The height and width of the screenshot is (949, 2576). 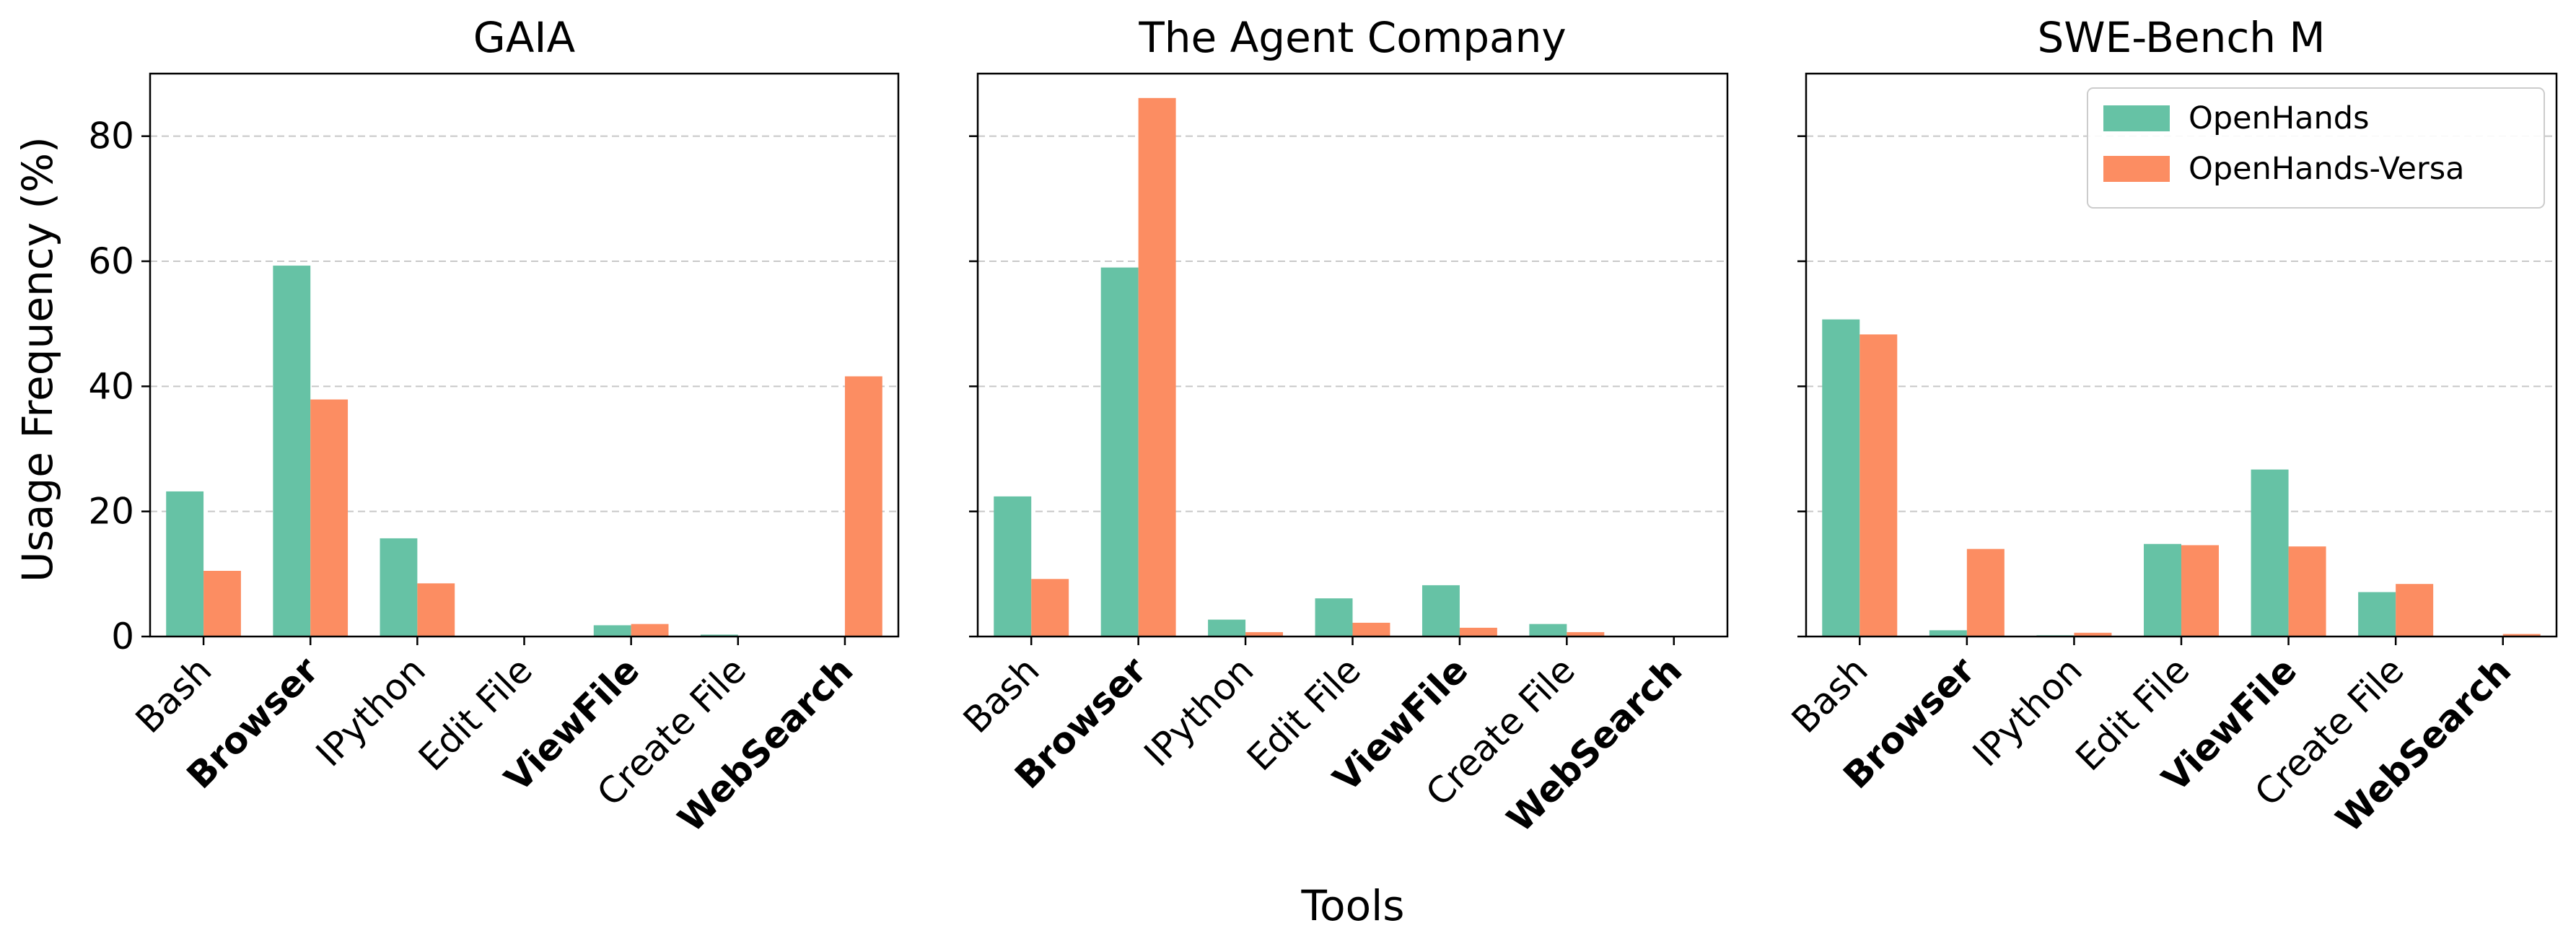 I want to click on legend-box, so click(x=2316, y=148).